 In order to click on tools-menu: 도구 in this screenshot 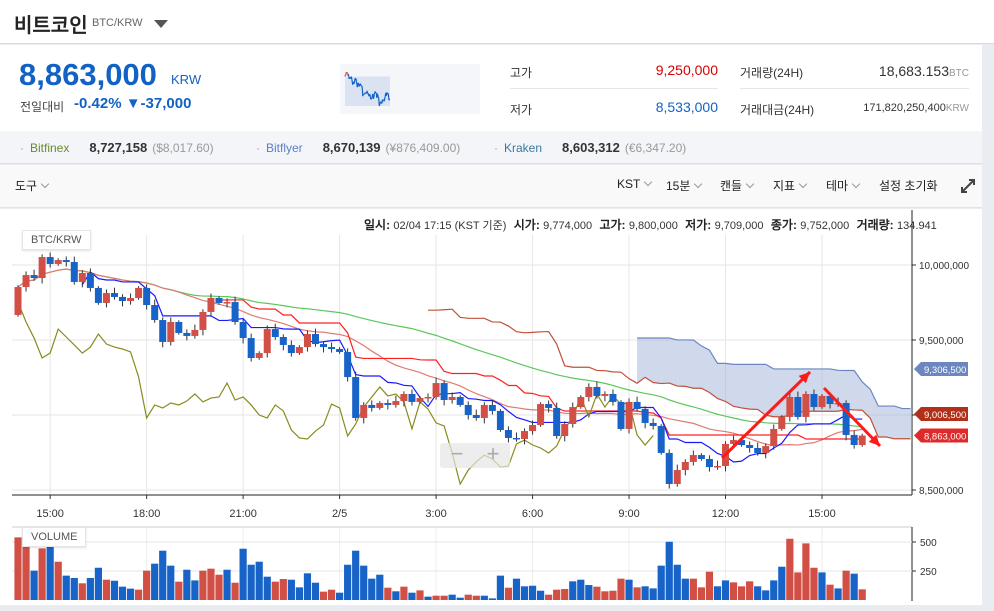, I will do `click(32, 185)`.